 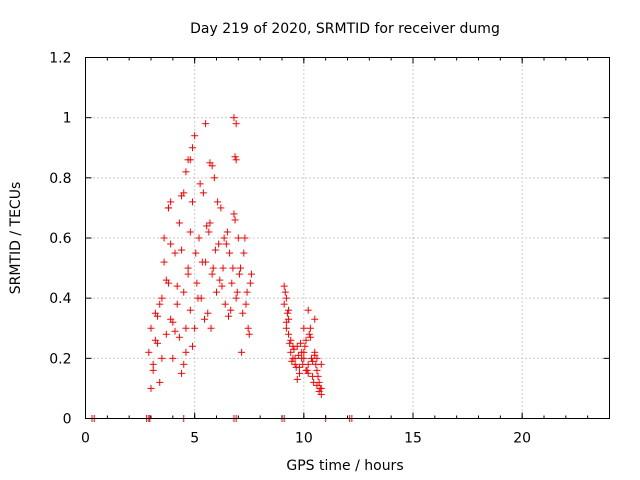 What do you see at coordinates (60, 359) in the screenshot?
I see `y-tick-label: 0.2` at bounding box center [60, 359].